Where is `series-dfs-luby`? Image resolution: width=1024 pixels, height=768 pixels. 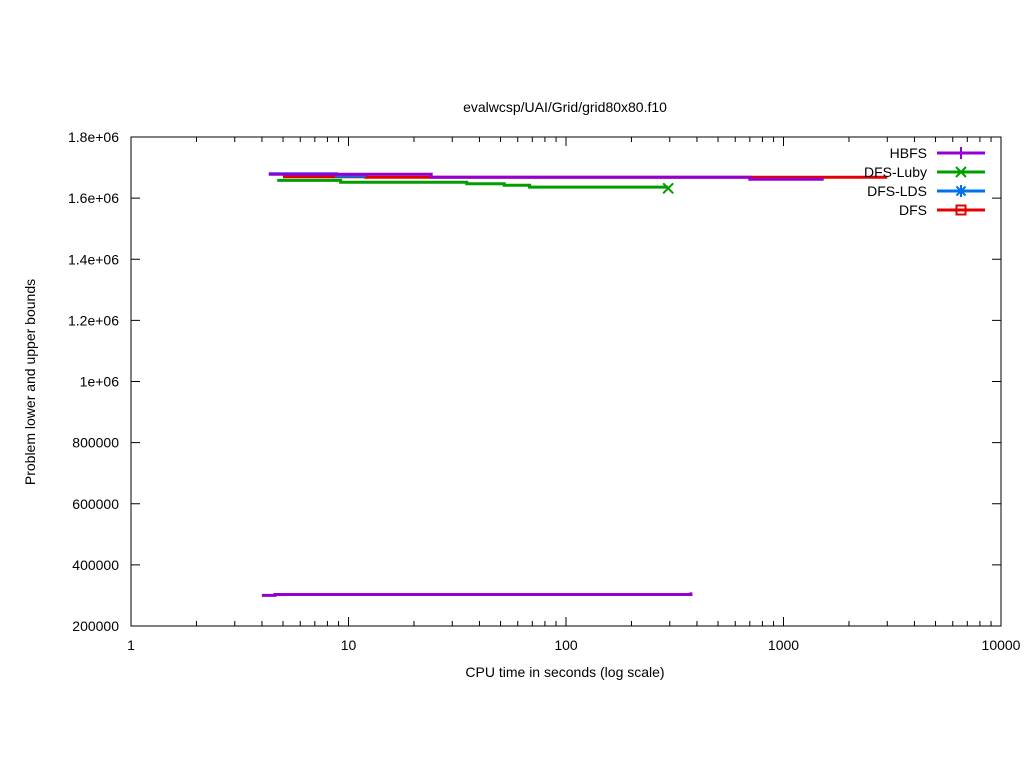 series-dfs-luby is located at coordinates (475, 186).